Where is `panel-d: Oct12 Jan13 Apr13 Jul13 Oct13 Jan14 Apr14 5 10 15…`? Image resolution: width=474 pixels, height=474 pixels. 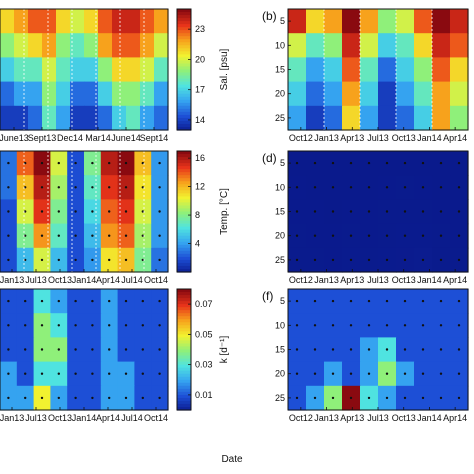
panel-d: Oct12 Jan13 Apr13 Jul13 Oct13 Jan14 Apr14 5 10 15… is located at coordinates (365, 217).